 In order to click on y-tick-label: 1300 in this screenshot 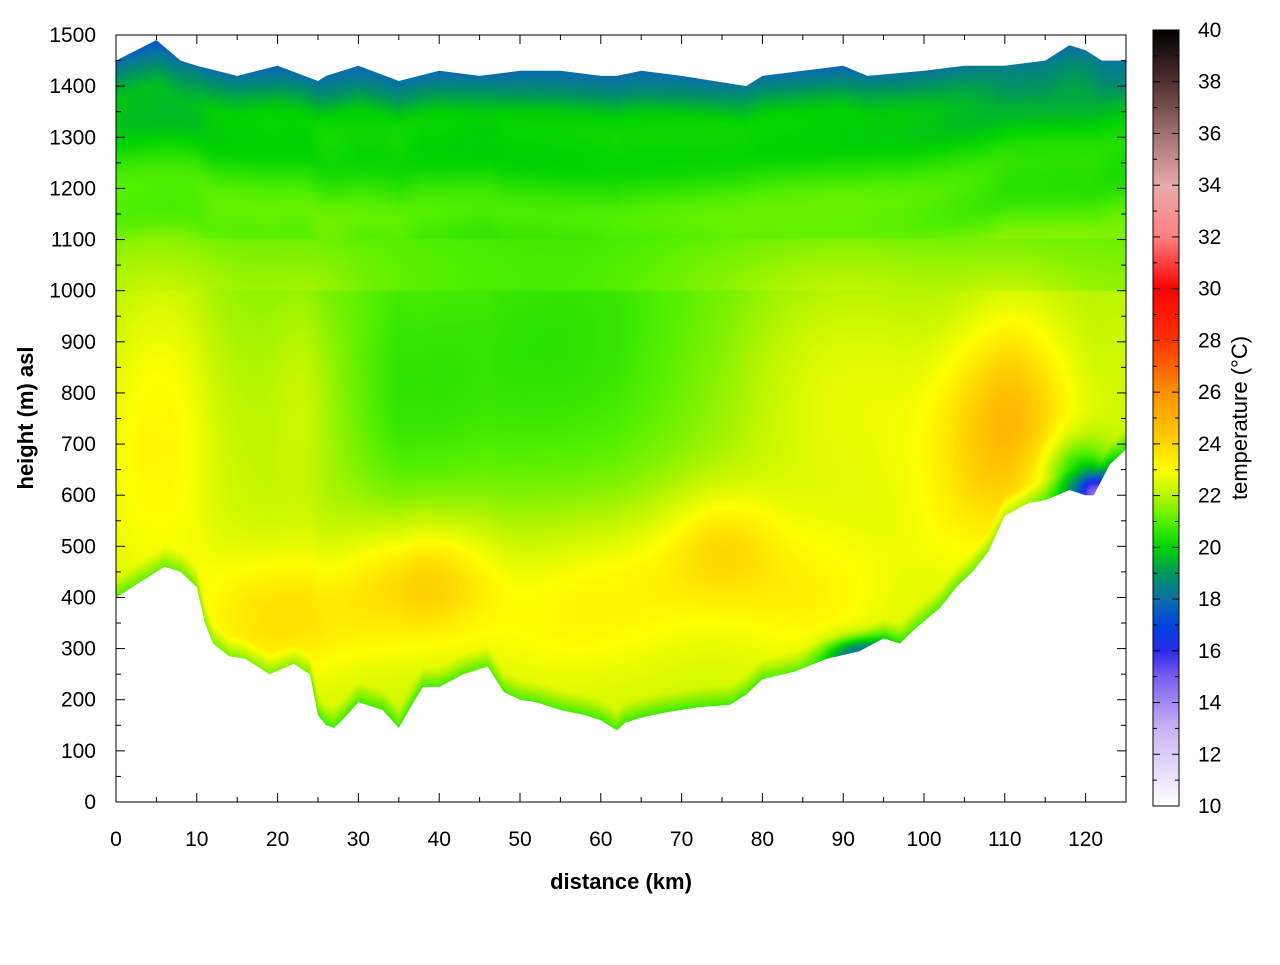, I will do `click(72, 137)`.